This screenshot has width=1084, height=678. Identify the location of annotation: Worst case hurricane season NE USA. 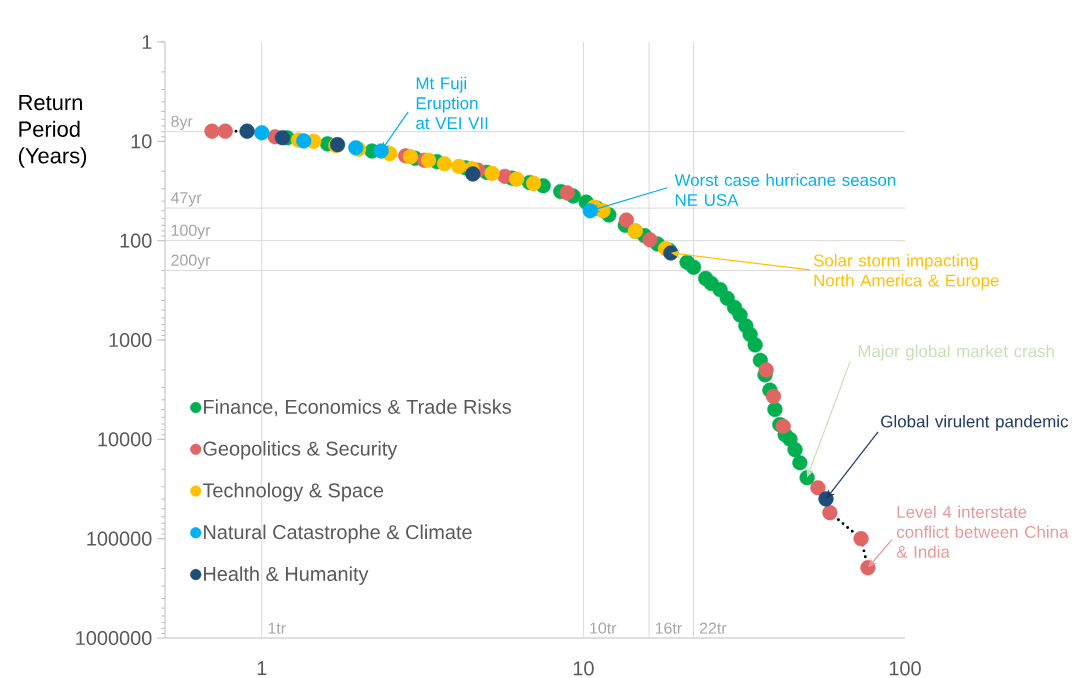
(785, 189).